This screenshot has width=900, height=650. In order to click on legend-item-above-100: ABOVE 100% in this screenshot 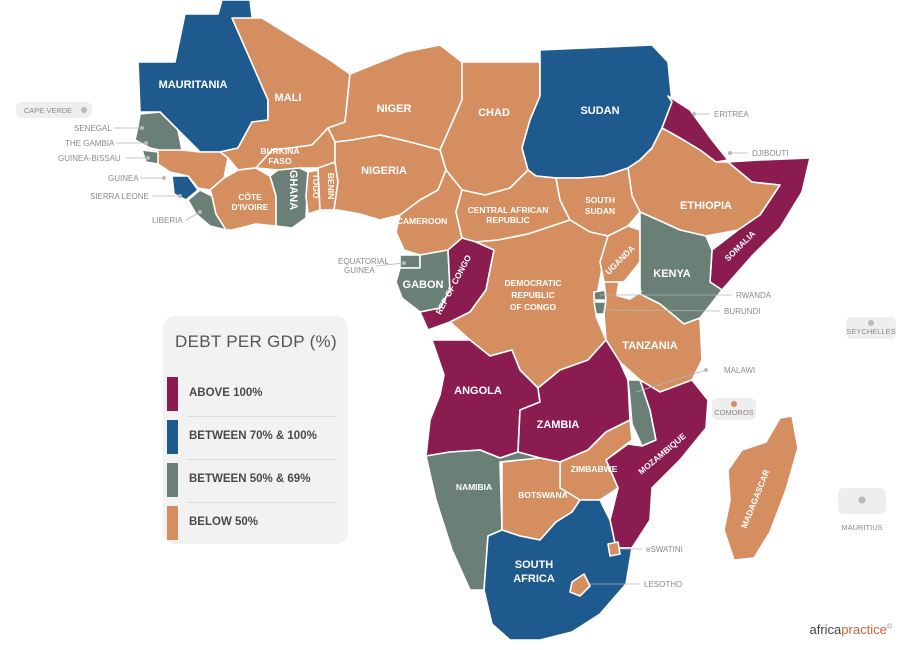, I will do `click(252, 397)`.